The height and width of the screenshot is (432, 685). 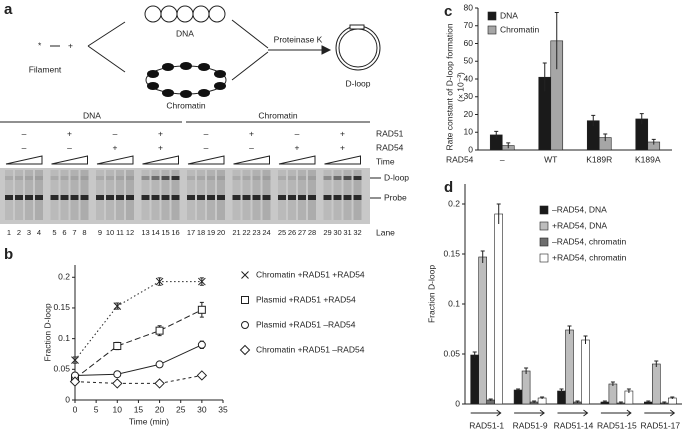 What do you see at coordinates (84, 232) in the screenshot?
I see `lane-number: 8` at bounding box center [84, 232].